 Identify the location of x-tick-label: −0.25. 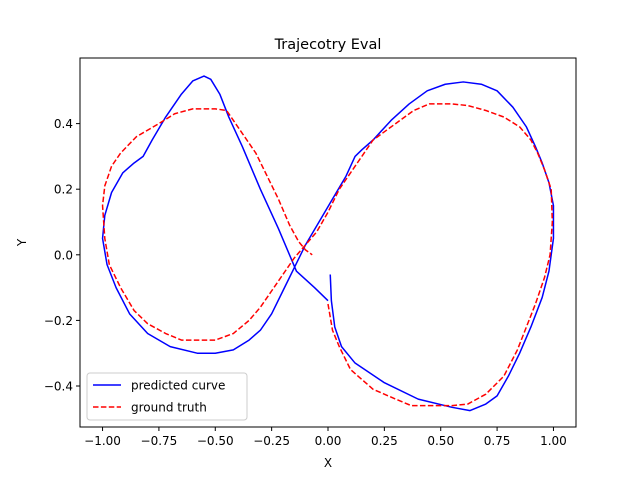
(271, 441).